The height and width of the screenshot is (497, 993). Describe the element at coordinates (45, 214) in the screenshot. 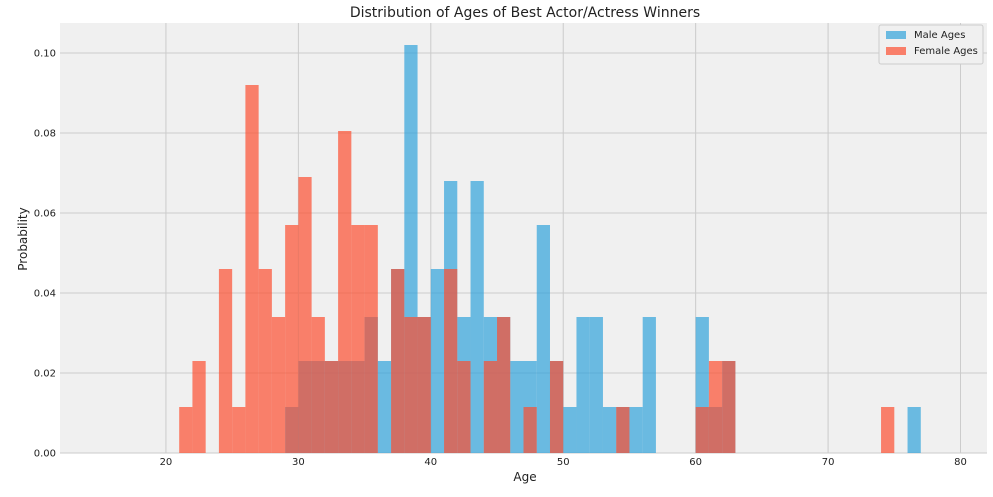

I see `y-tick-label: 0.06` at that location.